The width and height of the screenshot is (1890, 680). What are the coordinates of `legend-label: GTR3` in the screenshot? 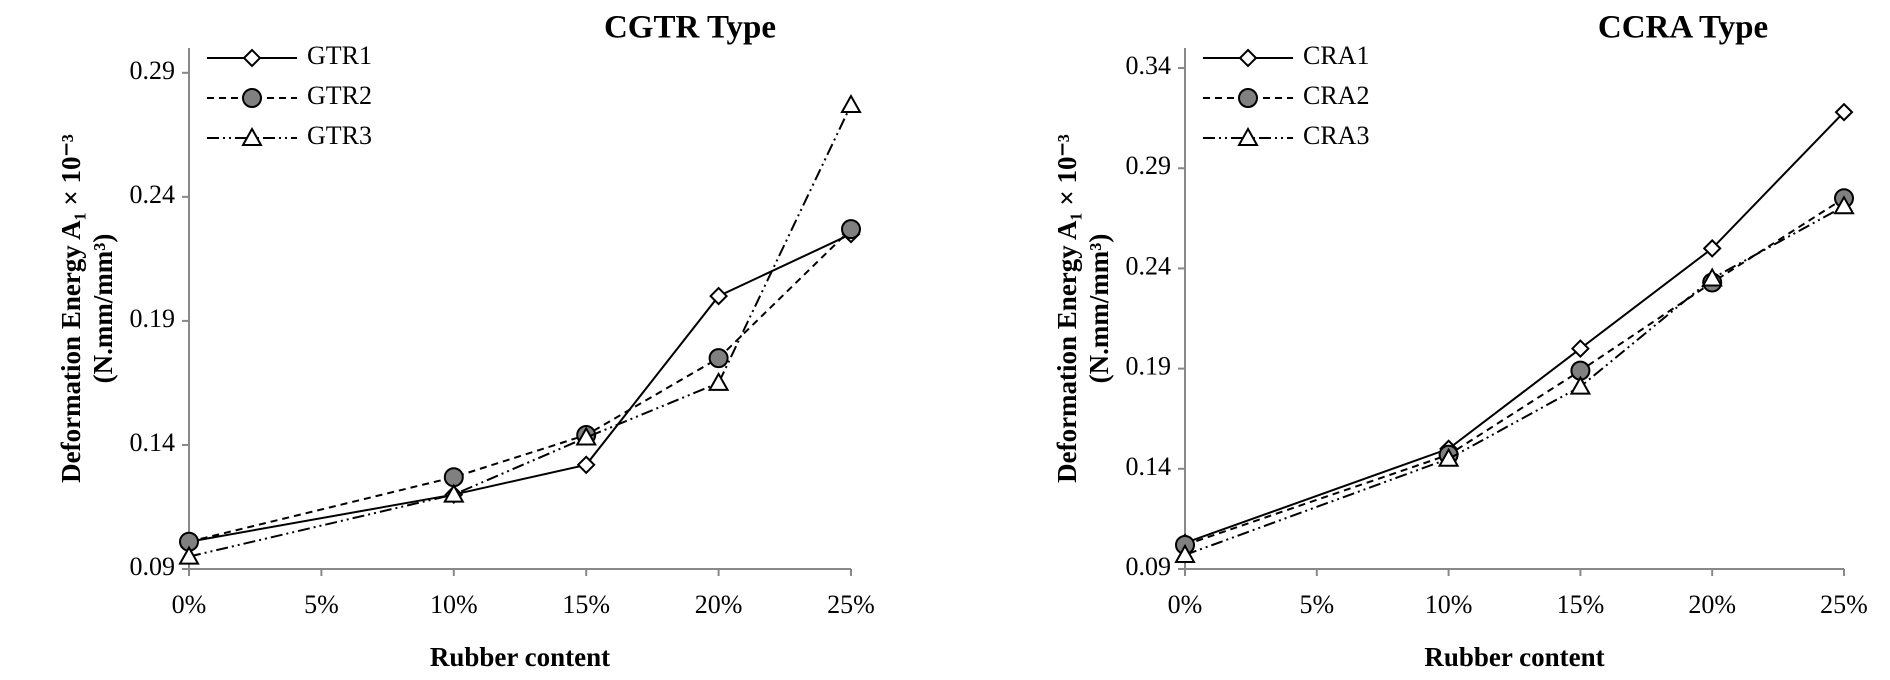 It's located at (339, 135).